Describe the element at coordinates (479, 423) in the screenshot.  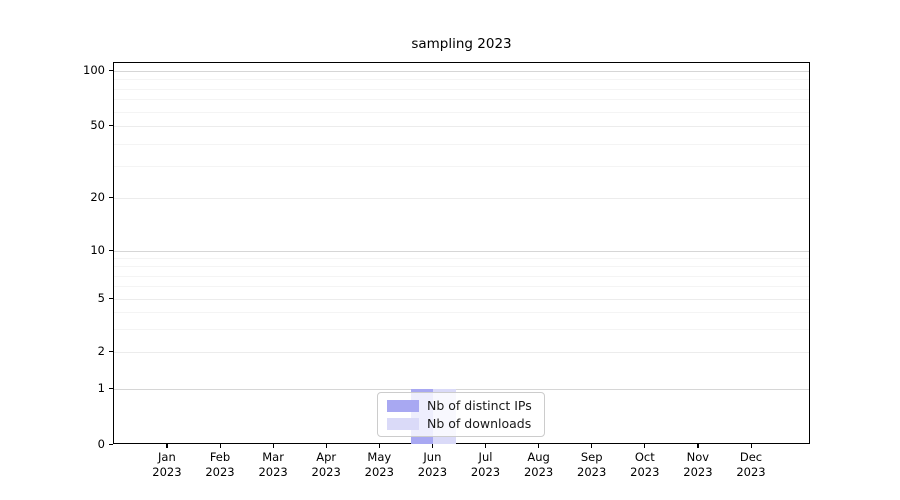
I see `legend-label-1: Nb of downloads` at that location.